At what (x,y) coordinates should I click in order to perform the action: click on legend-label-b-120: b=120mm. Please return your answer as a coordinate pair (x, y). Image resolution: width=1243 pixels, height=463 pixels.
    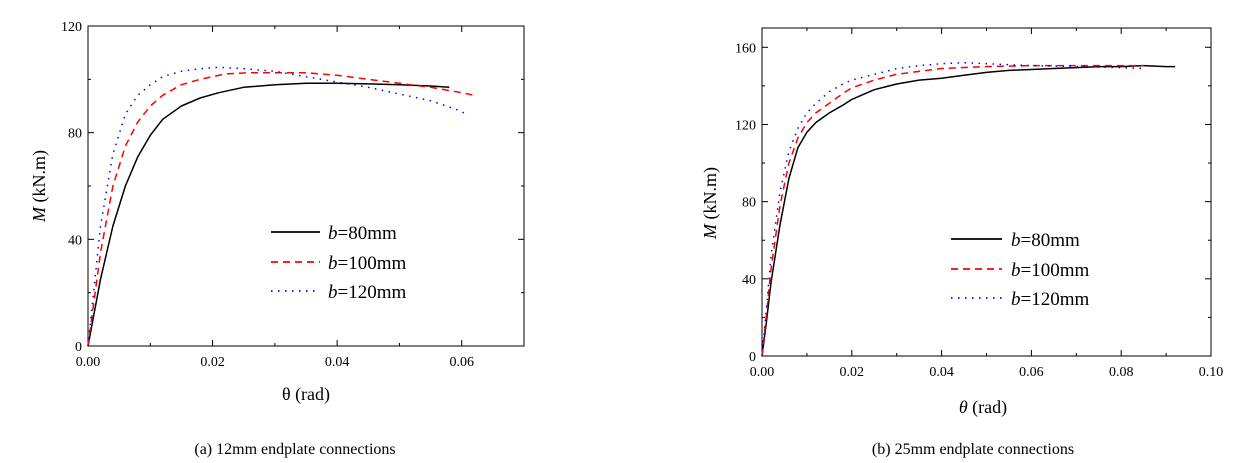
    Looking at the image, I should click on (1050, 299).